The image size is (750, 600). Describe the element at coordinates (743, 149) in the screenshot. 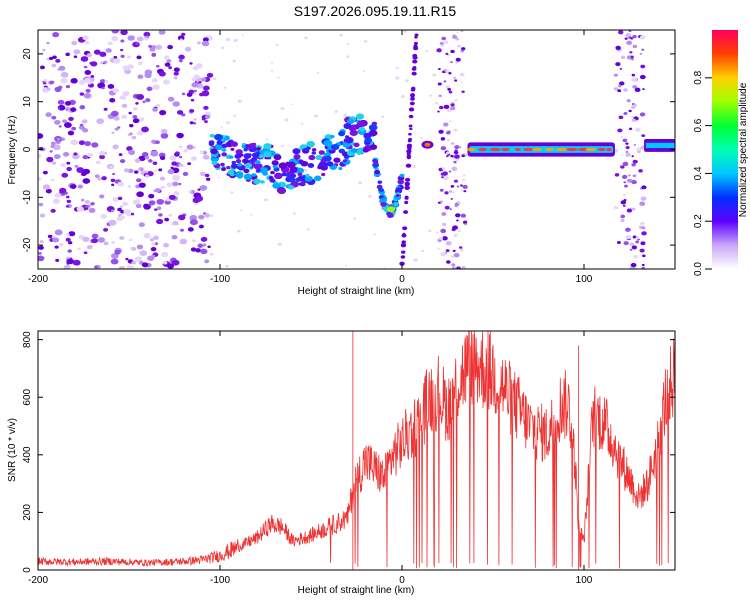

I see `colorbar-label: Normalized spectral amplitude` at that location.